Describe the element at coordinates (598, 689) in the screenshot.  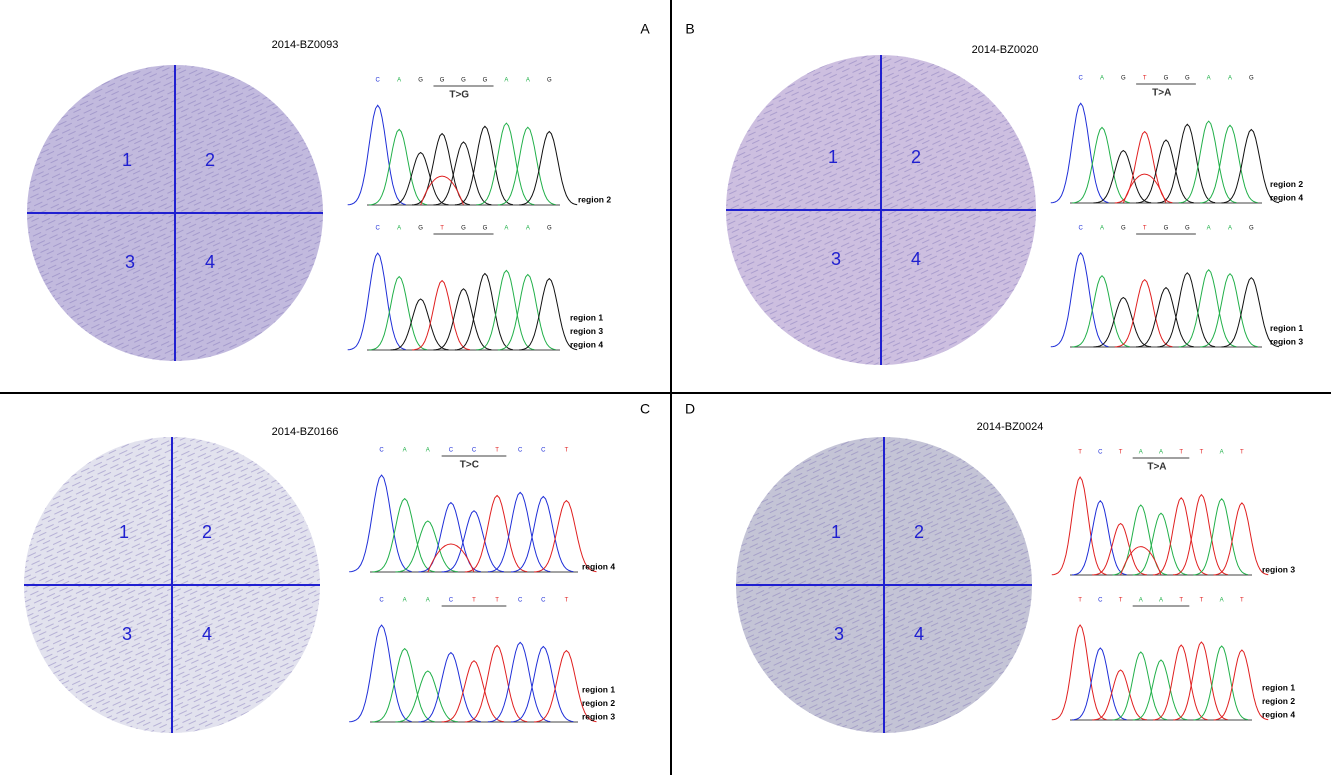
I see `region-label: region 1` at that location.